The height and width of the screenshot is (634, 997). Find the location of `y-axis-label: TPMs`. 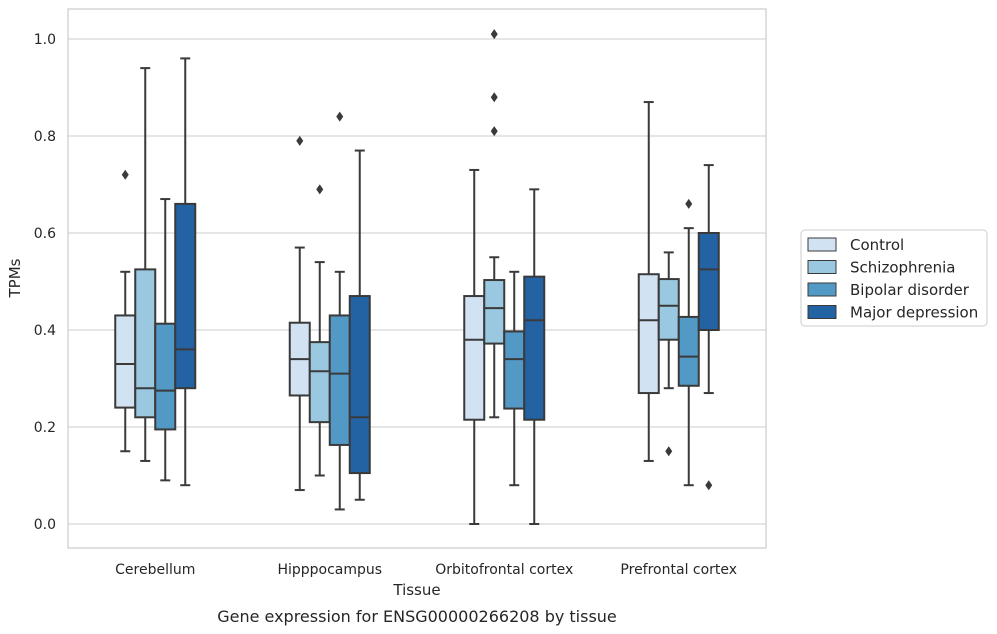

y-axis-label: TPMs is located at coordinates (15, 278).